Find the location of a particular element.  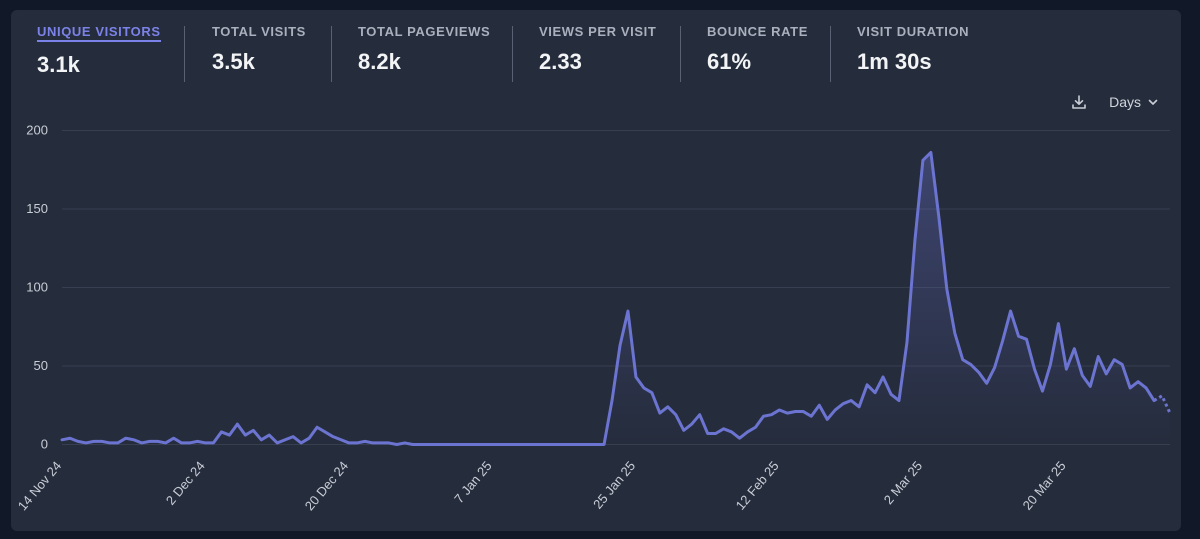

y-tick-label: 100 is located at coordinates (37, 287).